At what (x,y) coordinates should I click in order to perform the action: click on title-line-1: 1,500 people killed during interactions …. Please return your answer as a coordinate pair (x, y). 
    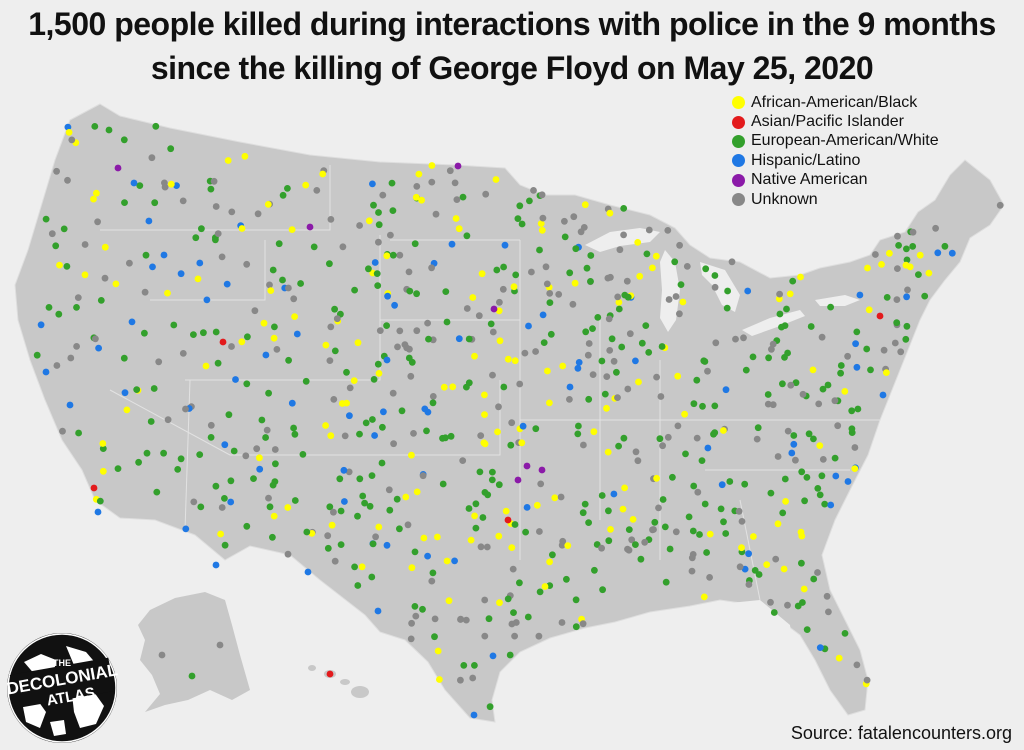
    Looking at the image, I should click on (512, 24).